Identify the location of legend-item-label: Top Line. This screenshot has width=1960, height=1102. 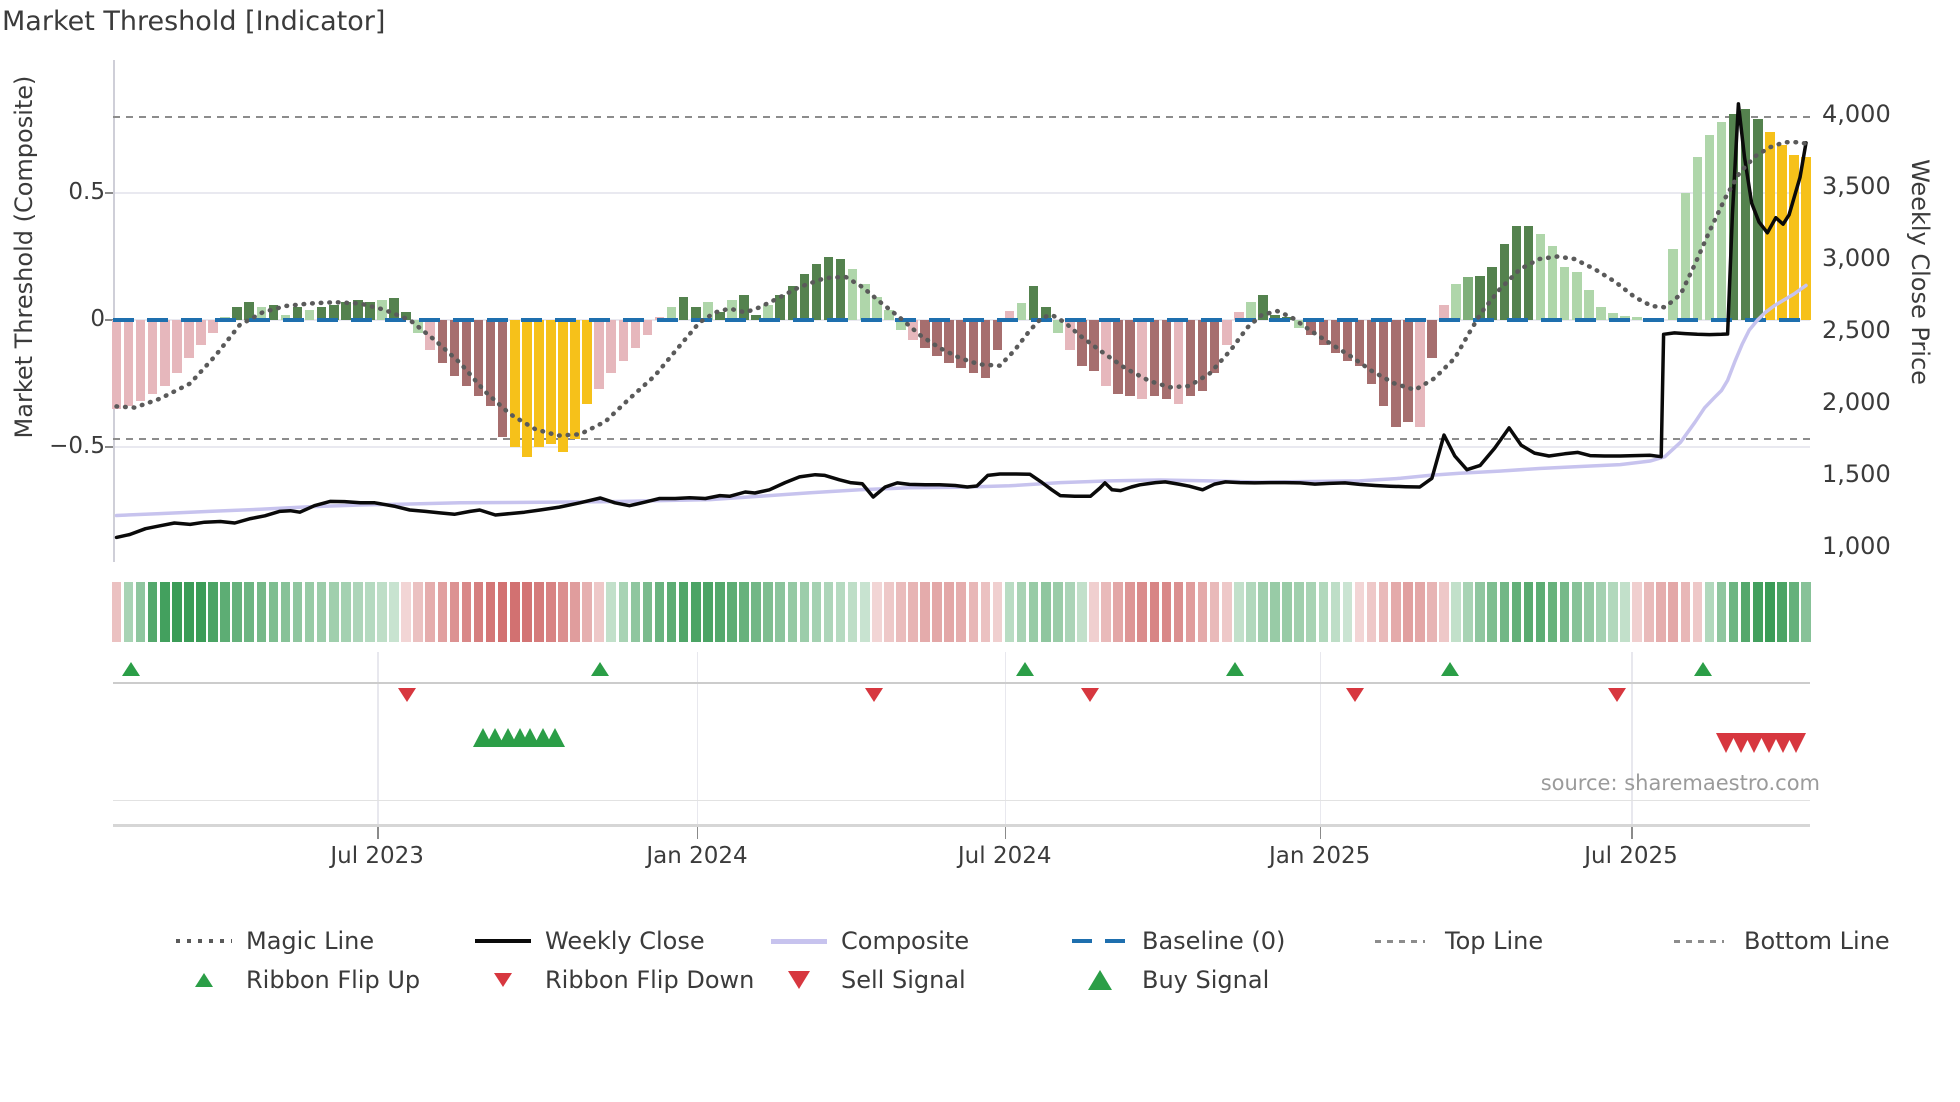
(1494, 941).